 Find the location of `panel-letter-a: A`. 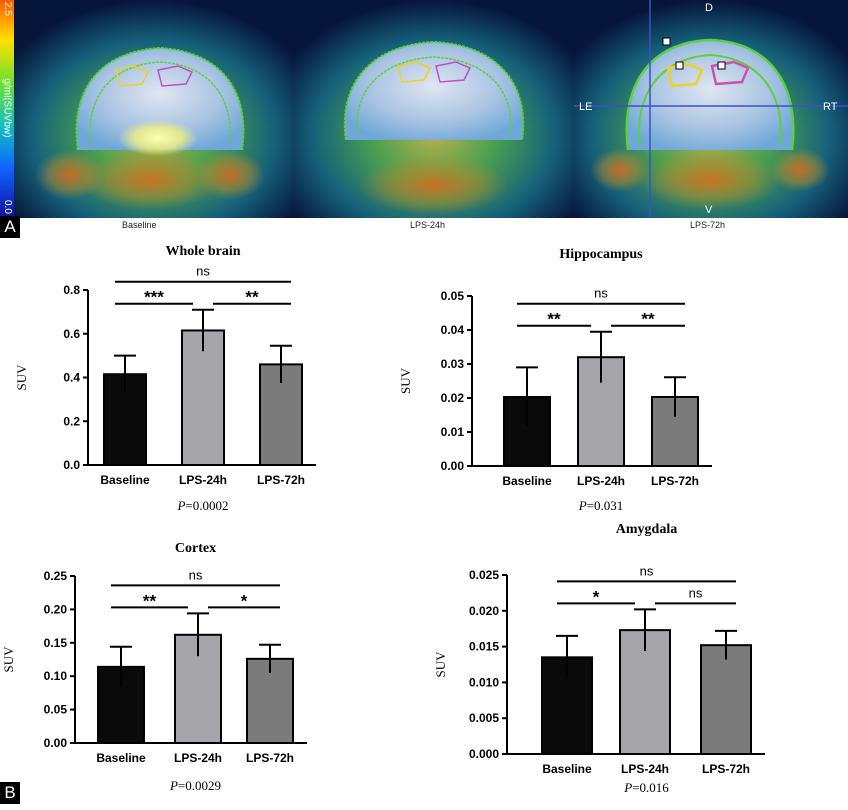

panel-letter-a: A is located at coordinates (10, 227).